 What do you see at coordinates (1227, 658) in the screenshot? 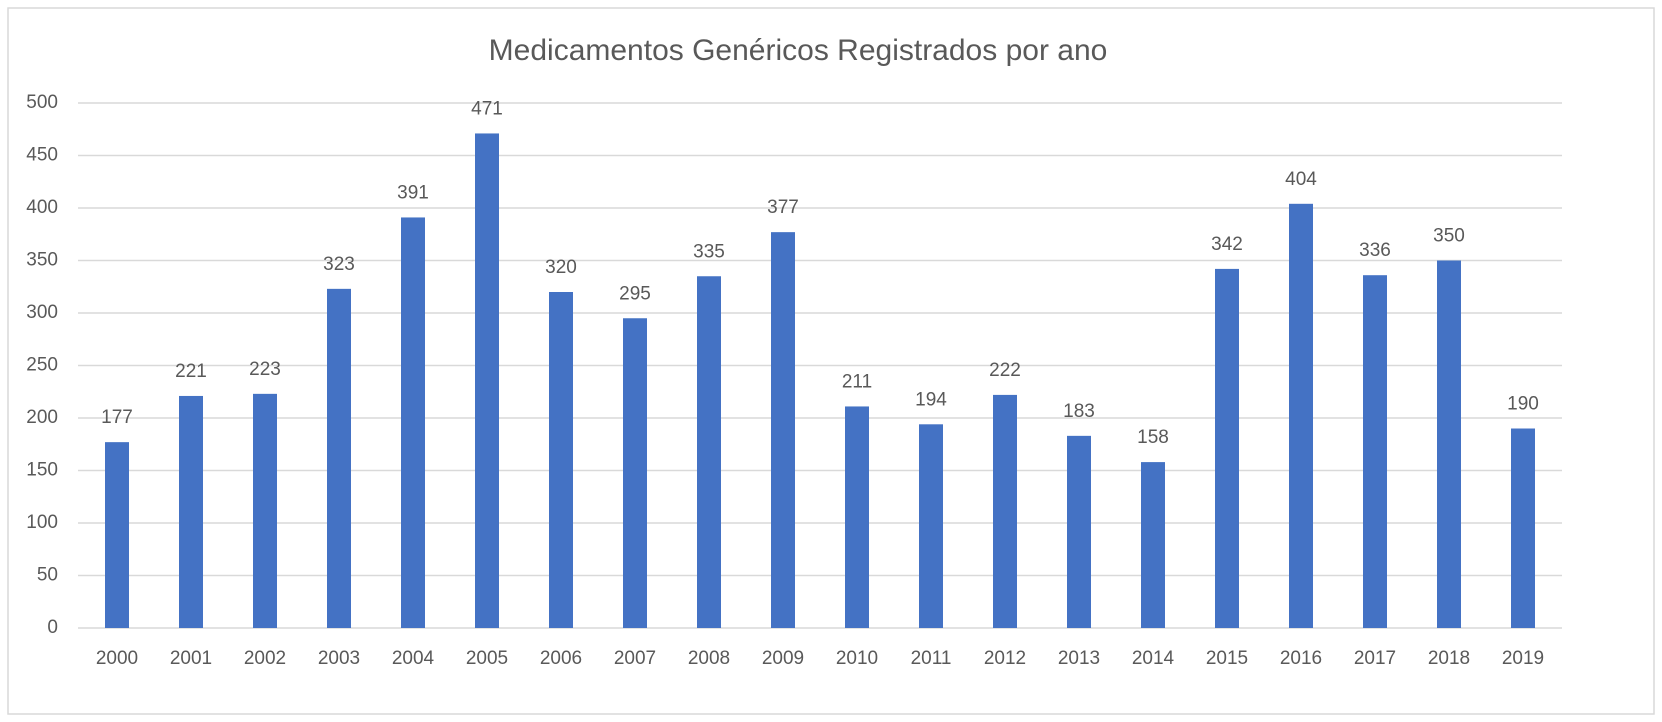
I see `x-tick-label: 2015` at bounding box center [1227, 658].